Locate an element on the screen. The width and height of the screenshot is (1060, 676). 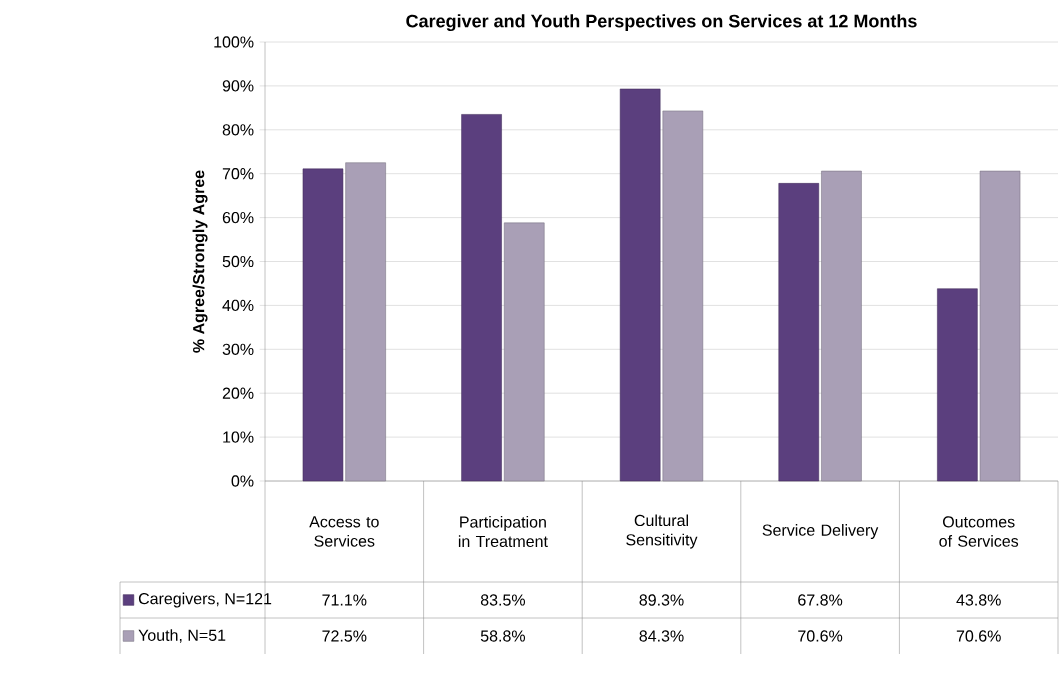
data-label: 71.1% is located at coordinates (344, 600).